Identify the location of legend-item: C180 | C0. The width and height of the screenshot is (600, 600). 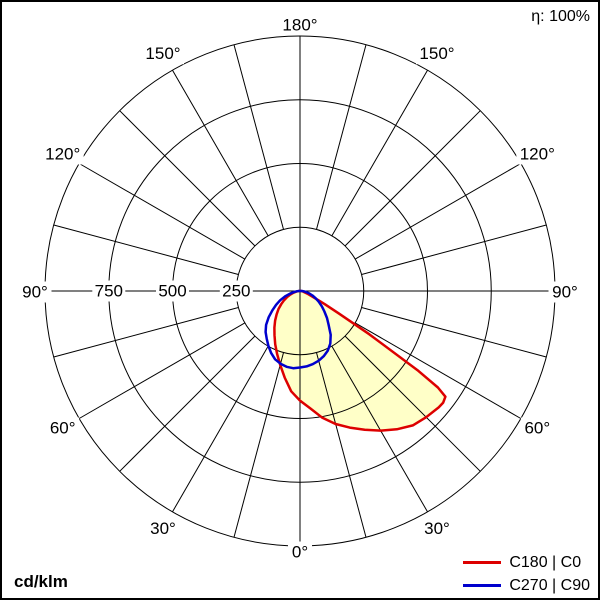
(522, 562).